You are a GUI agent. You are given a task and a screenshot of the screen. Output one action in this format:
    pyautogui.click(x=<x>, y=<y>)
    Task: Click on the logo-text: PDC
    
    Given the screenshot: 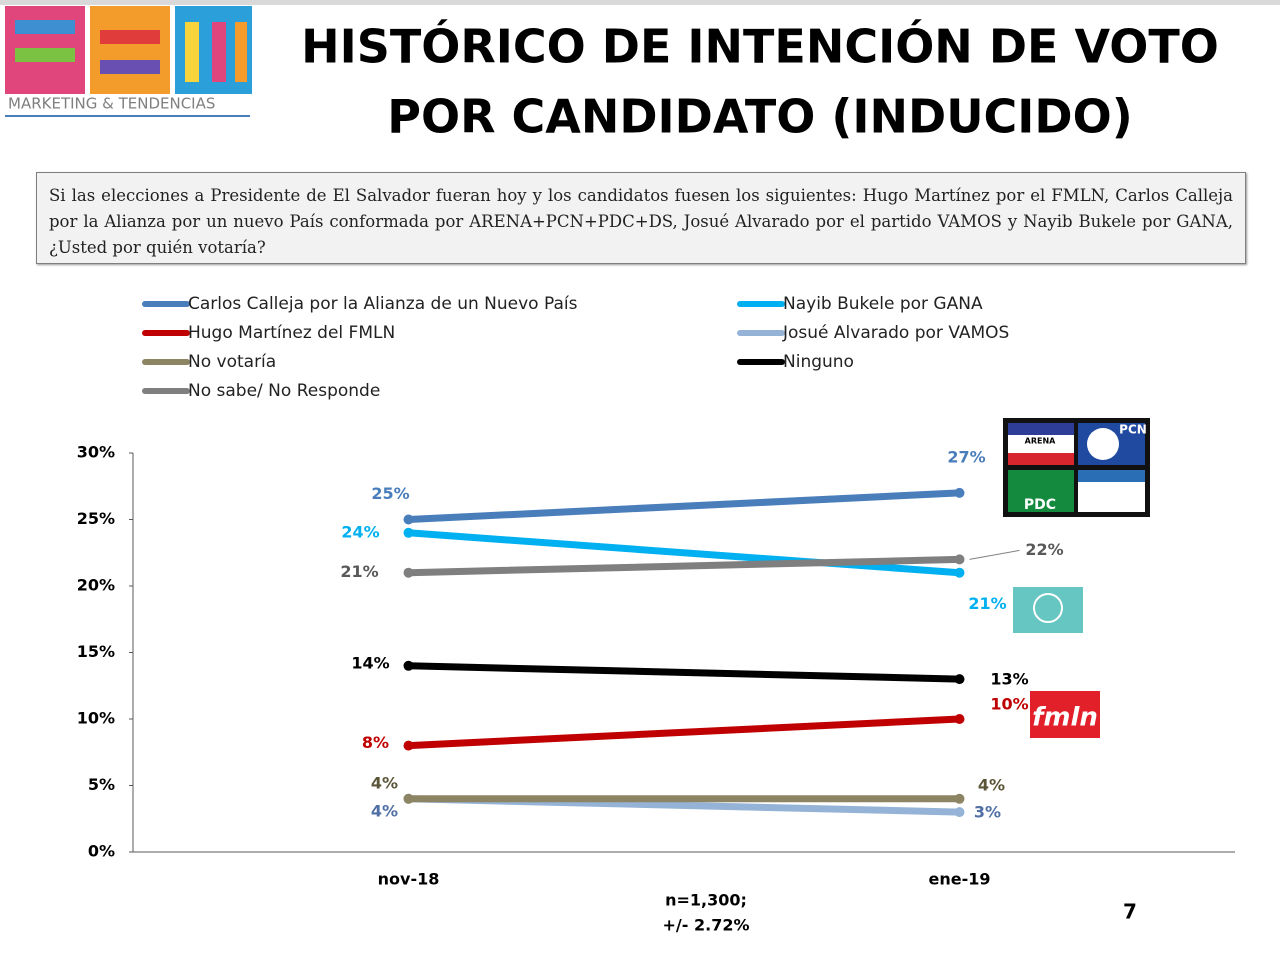 What is the action you would take?
    pyautogui.click(x=1040, y=505)
    